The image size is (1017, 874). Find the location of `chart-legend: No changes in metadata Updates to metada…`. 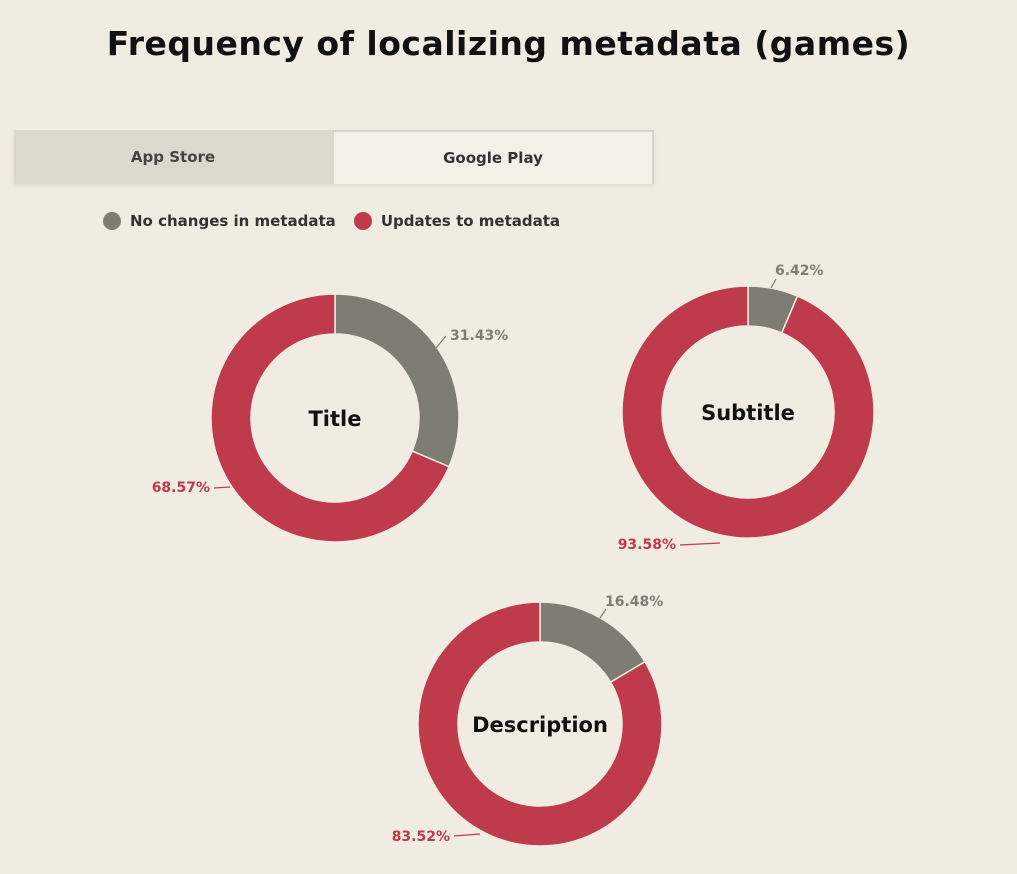

chart-legend: No changes in metadata Updates to metada… is located at coordinates (340, 221).